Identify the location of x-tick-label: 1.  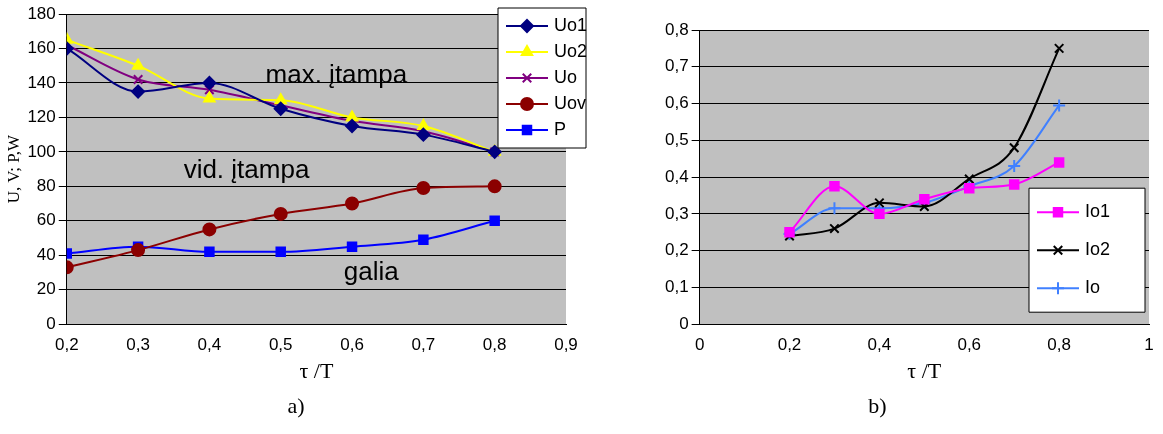
(1149, 345).